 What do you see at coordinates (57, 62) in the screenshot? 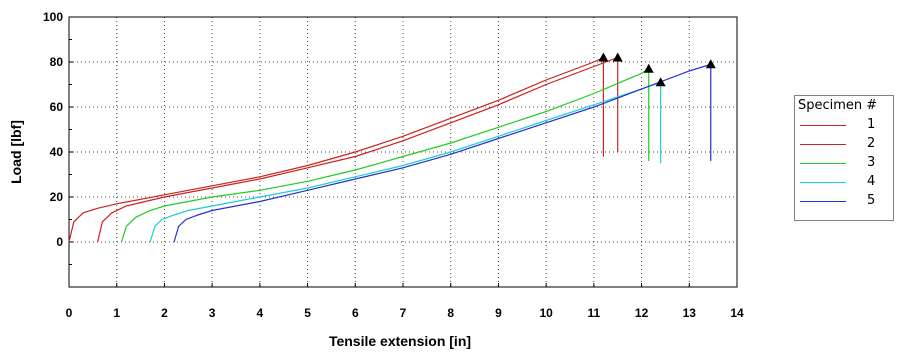
I see `y-tick-label: 80` at bounding box center [57, 62].